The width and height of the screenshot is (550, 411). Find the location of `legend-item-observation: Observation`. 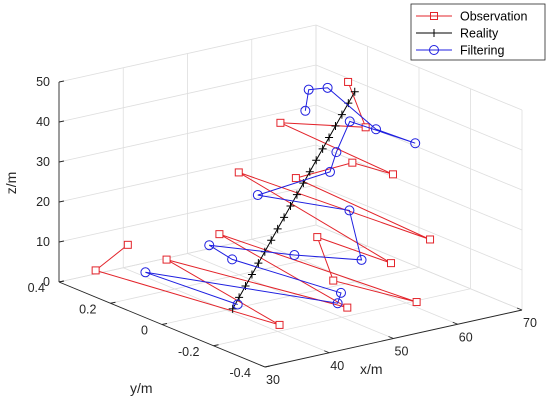

legend-item-observation: Observation is located at coordinates (471, 17).